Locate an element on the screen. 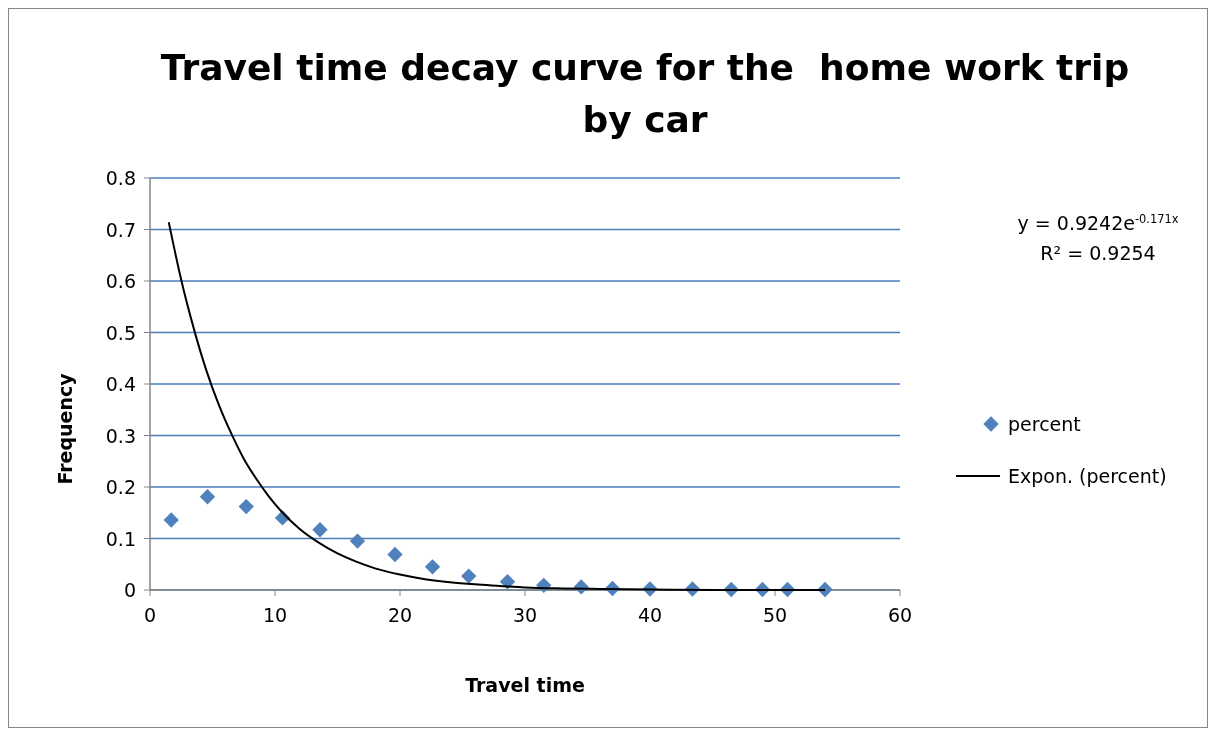 The width and height of the screenshot is (1209, 729). legend-label: Expon. (percent) is located at coordinates (1087, 476).